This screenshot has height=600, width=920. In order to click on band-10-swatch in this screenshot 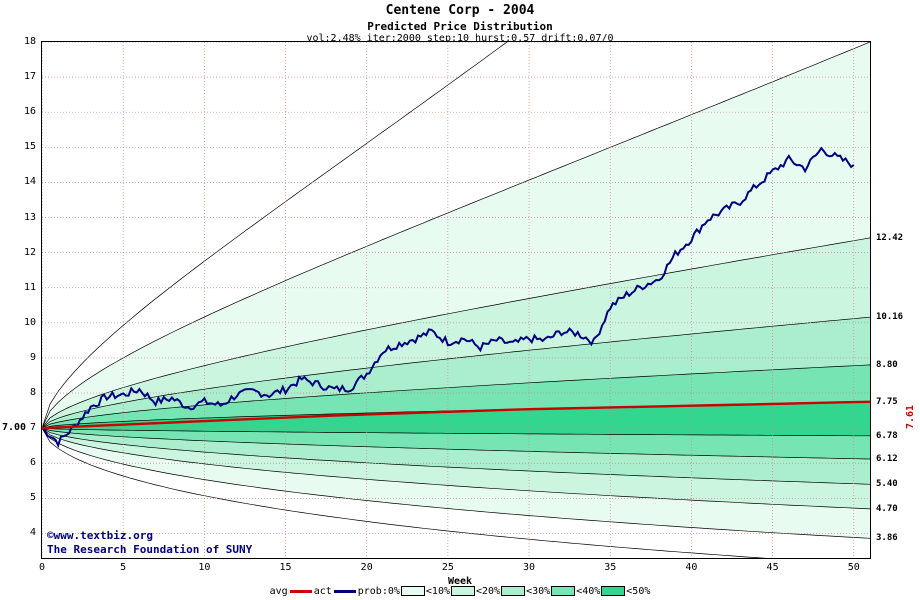, I will do `click(412, 591)`.